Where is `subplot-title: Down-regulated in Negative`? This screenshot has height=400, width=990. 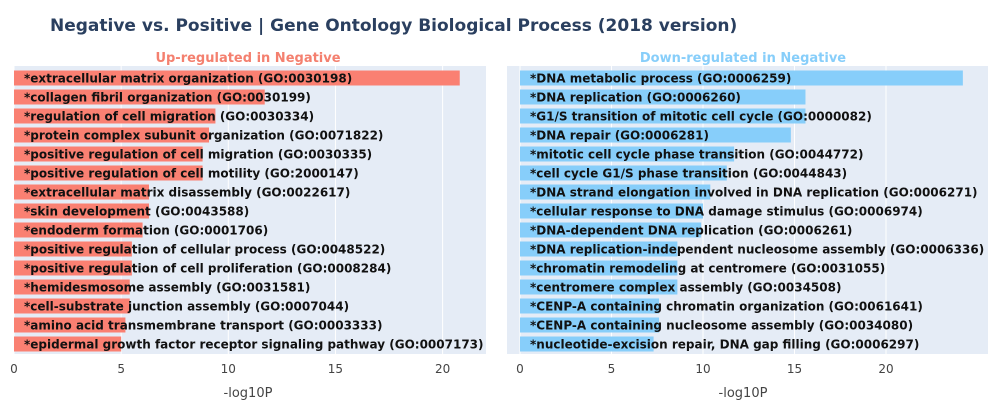
subplot-title: Down-regulated in Negative is located at coordinates (743, 58).